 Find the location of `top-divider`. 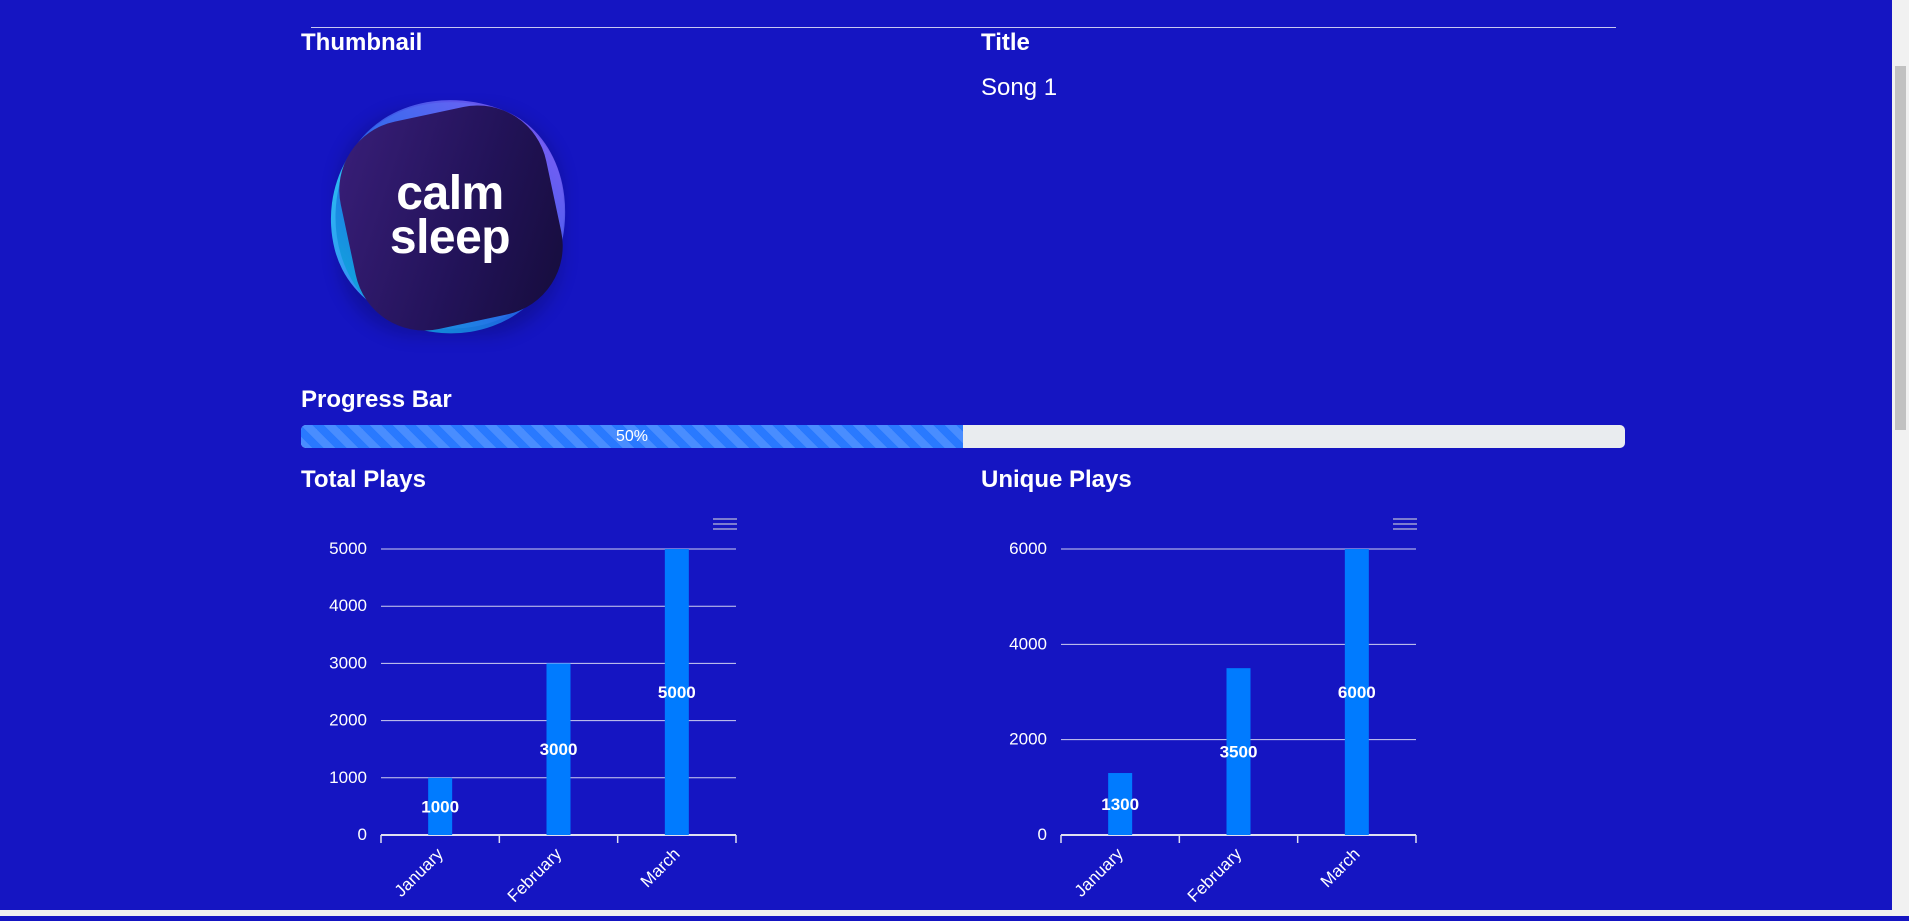

top-divider is located at coordinates (963, 27).